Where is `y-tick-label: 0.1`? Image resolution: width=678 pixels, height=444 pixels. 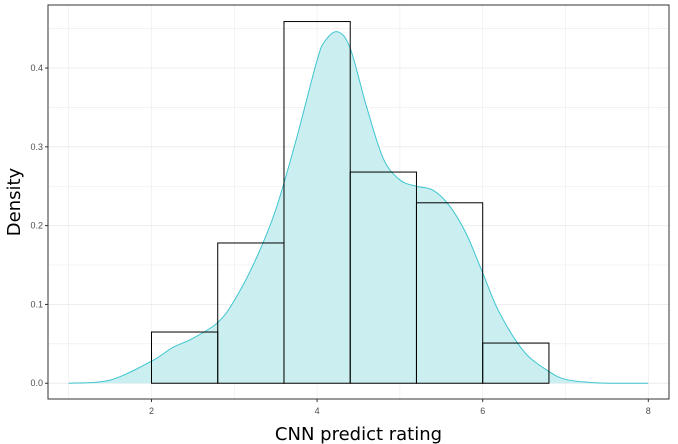
y-tick-label: 0.1 is located at coordinates (36, 304).